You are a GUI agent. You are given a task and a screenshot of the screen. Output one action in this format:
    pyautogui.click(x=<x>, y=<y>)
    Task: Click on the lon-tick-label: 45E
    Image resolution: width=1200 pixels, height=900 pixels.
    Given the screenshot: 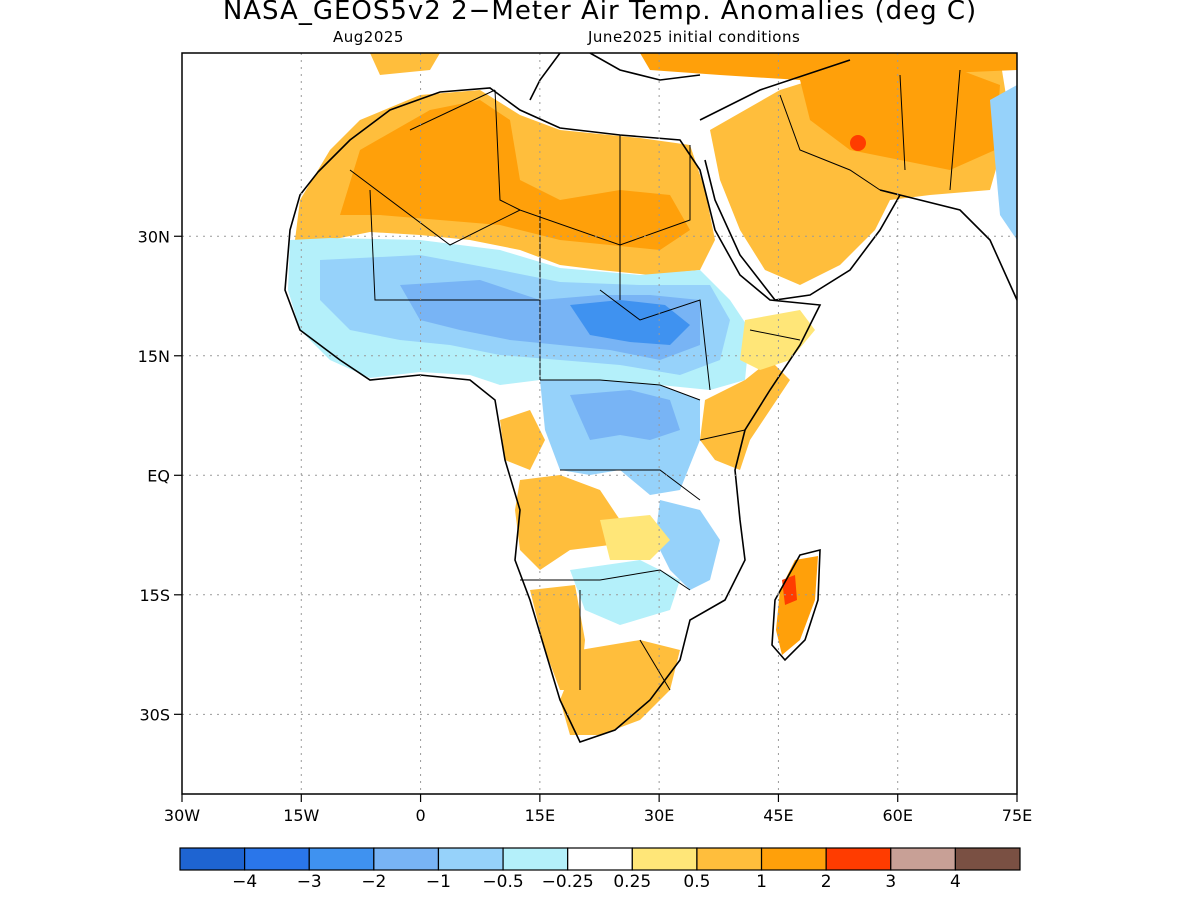 What is the action you would take?
    pyautogui.click(x=778, y=815)
    